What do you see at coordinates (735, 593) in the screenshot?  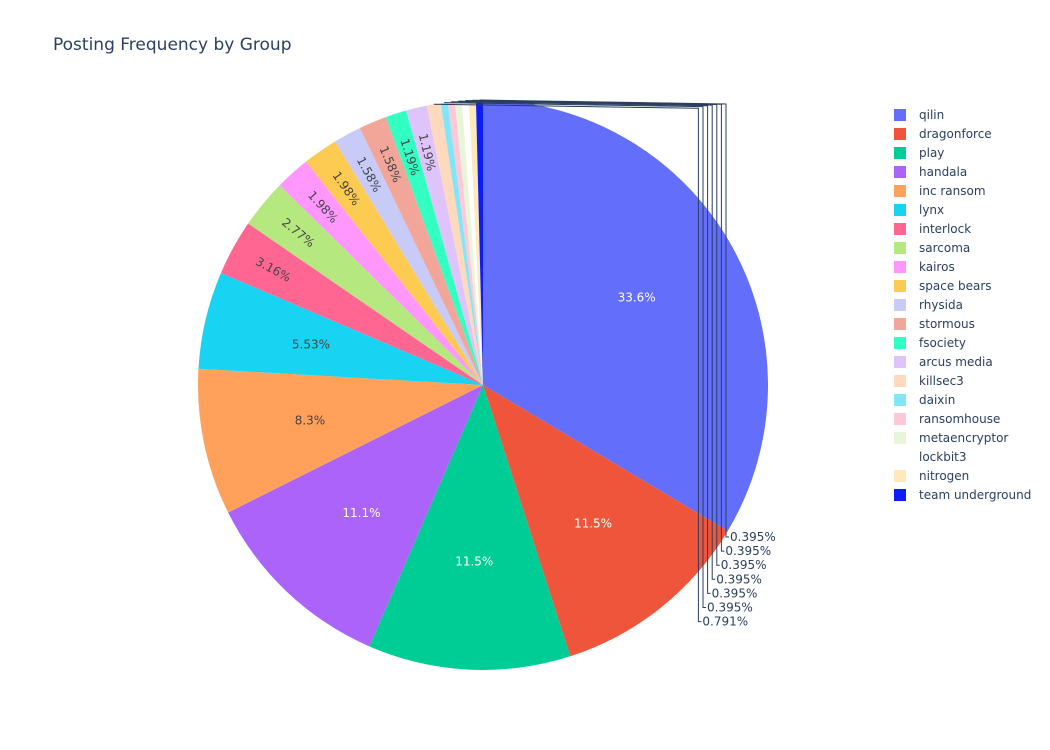 I see `slice-label-ransomhouse: 0.395%` at bounding box center [735, 593].